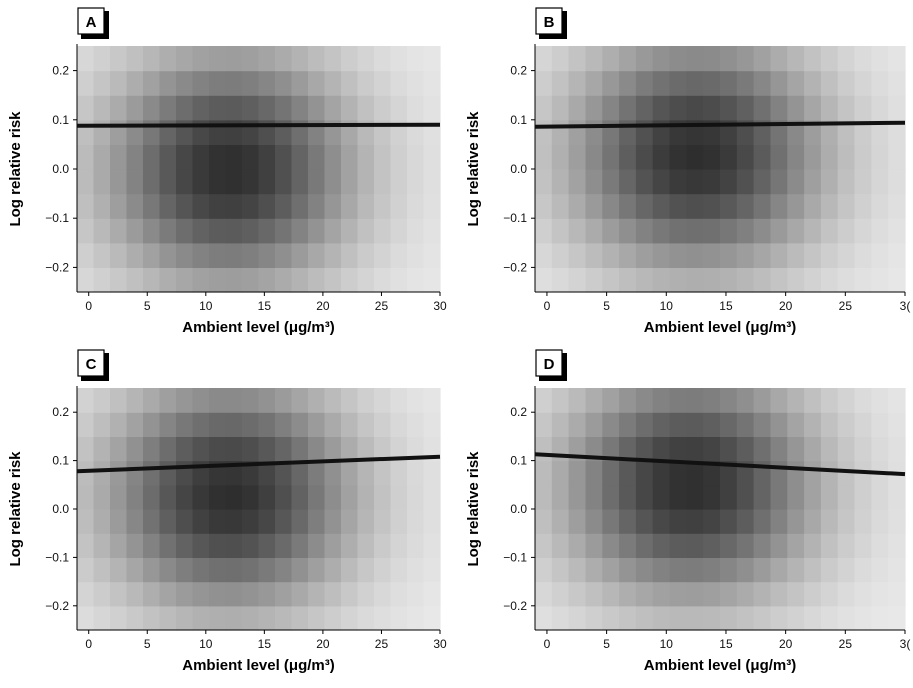 This screenshot has width=913, height=688. What do you see at coordinates (206, 644) in the screenshot?
I see `x-tick-label: 10` at bounding box center [206, 644].